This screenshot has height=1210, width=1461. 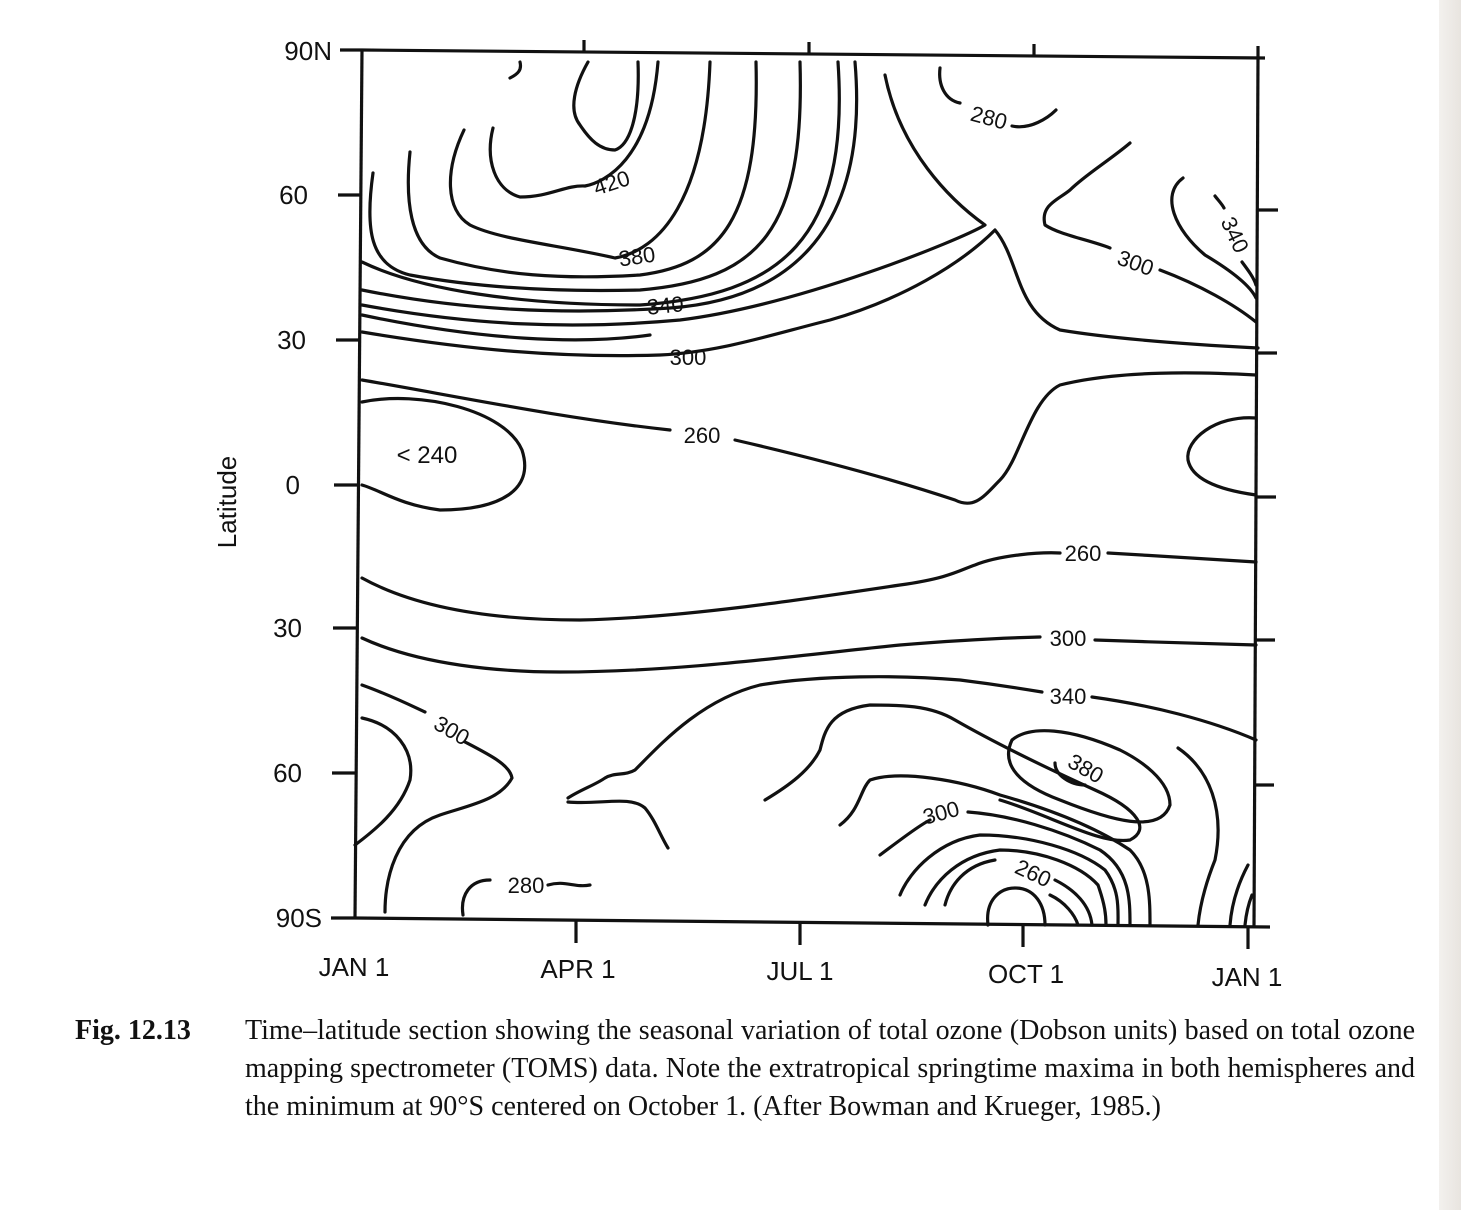 What do you see at coordinates (302, 484) in the screenshot?
I see `y-tick-labels: 90N 60 30 0 30 60 90S` at bounding box center [302, 484].